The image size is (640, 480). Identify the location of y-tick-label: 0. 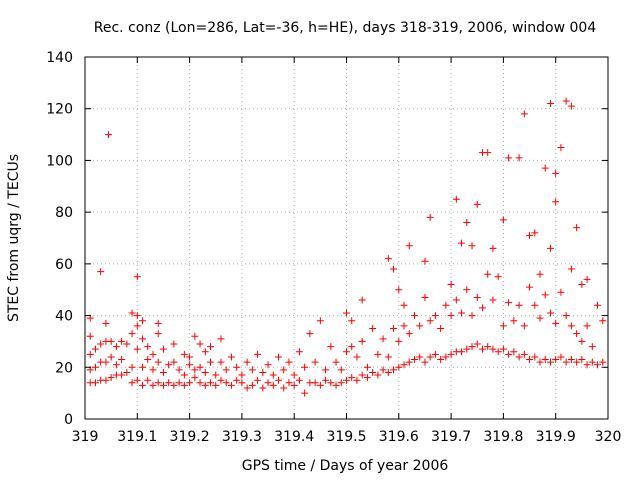
(68, 420).